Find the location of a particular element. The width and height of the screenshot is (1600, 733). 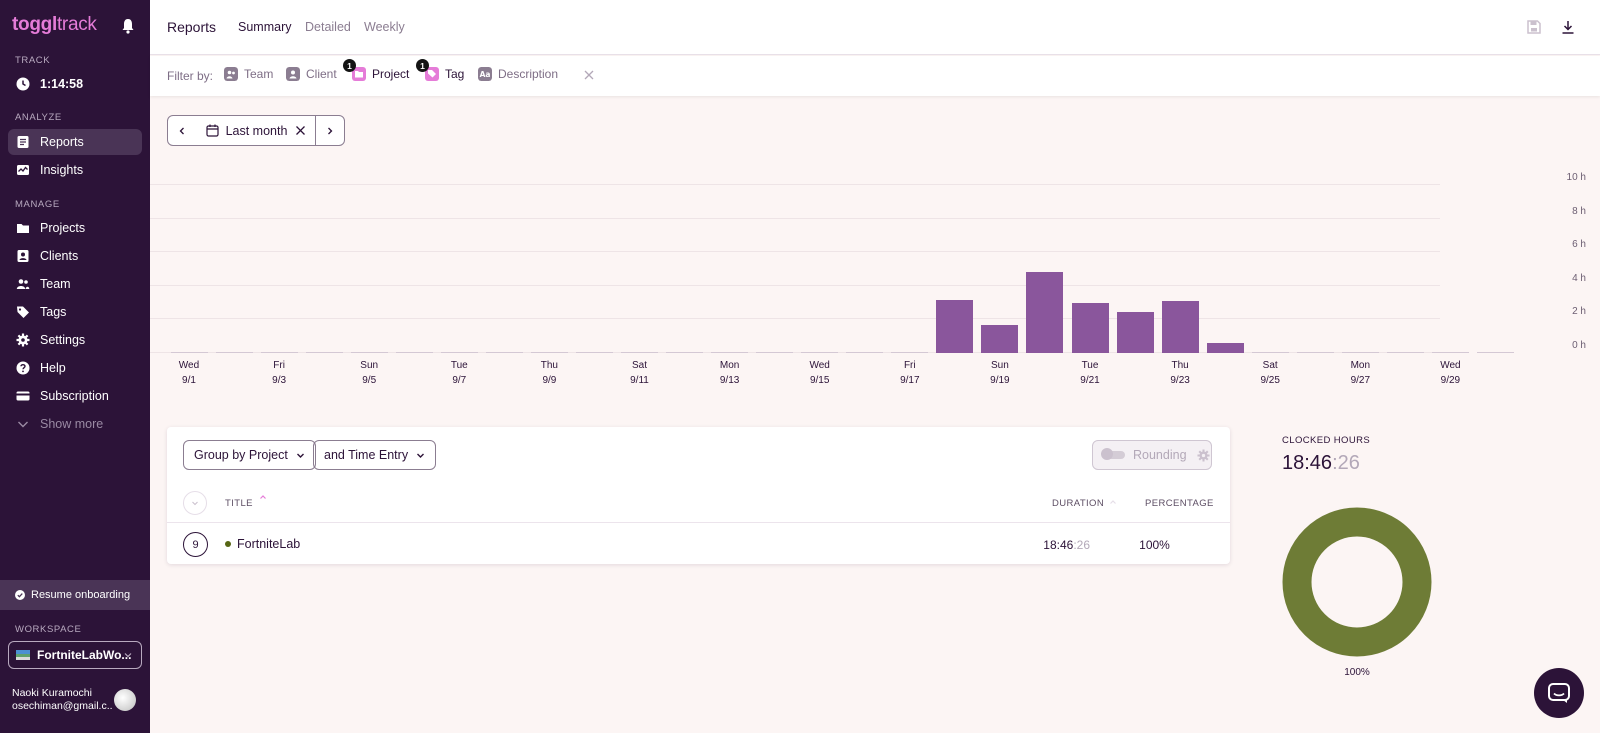

column-header-title: TITLE is located at coordinates (239, 503).